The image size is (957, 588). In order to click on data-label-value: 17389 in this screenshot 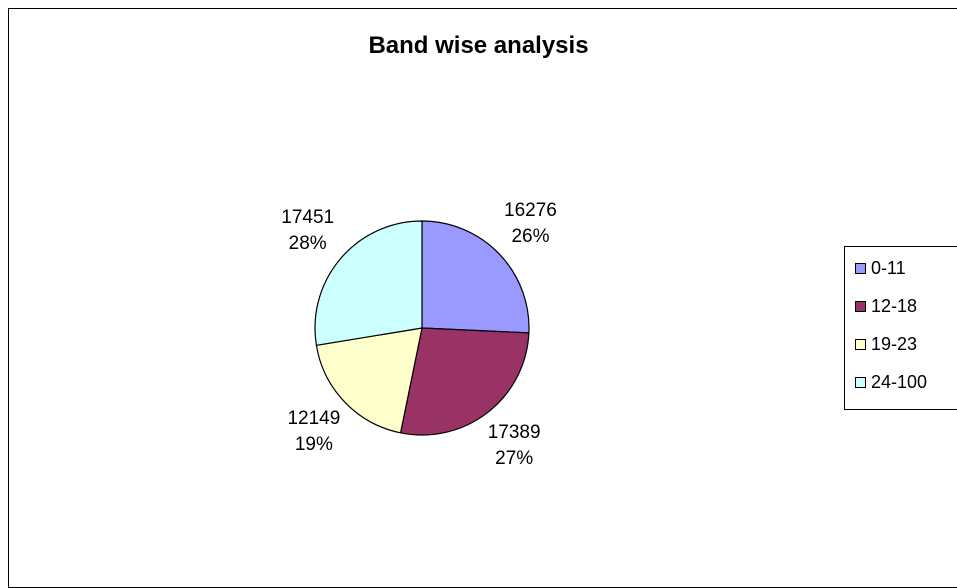, I will do `click(514, 433)`.